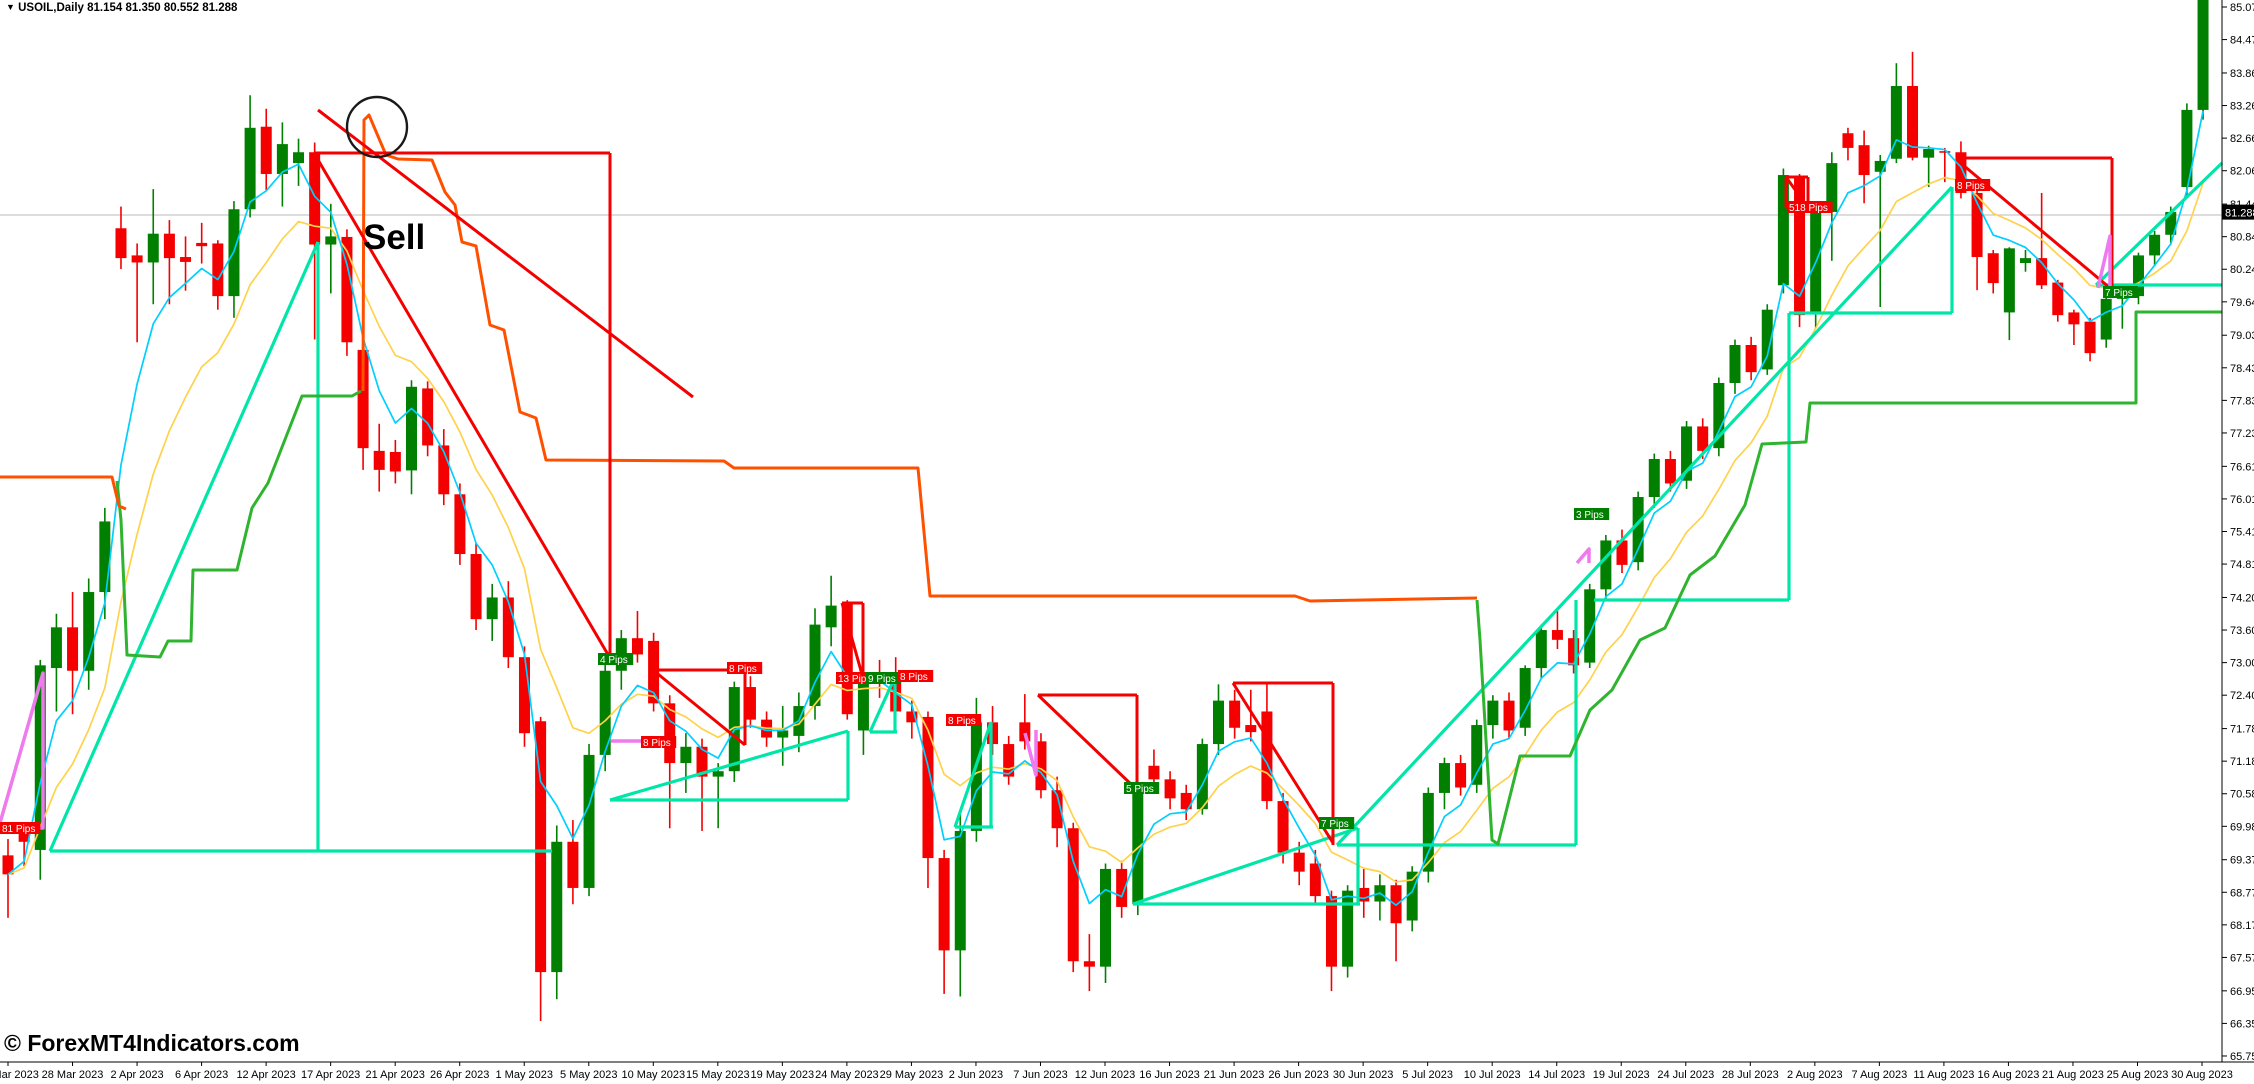 The image size is (2254, 1084). What do you see at coordinates (2239, 214) in the screenshot?
I see `current-price-label: 81.288` at bounding box center [2239, 214].